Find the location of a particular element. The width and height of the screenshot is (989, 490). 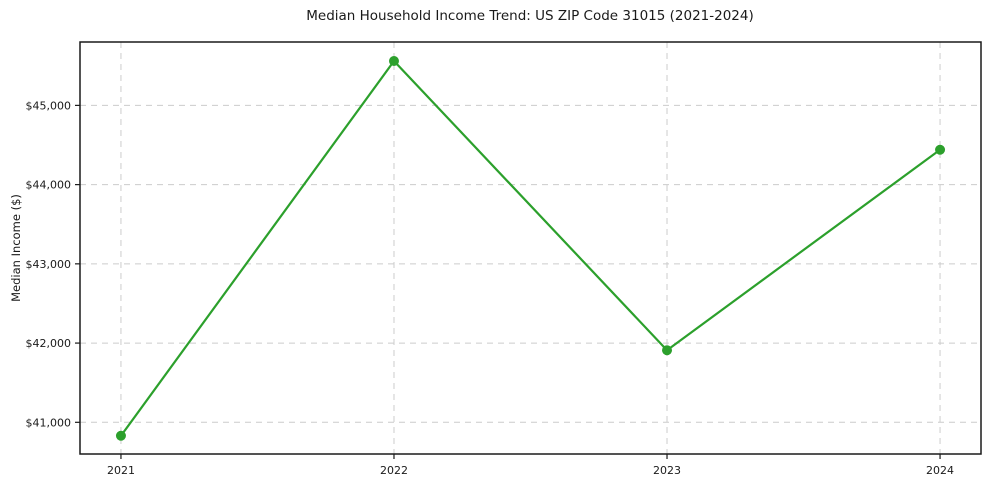

y-tick-label: $42,000 is located at coordinates (49, 343).